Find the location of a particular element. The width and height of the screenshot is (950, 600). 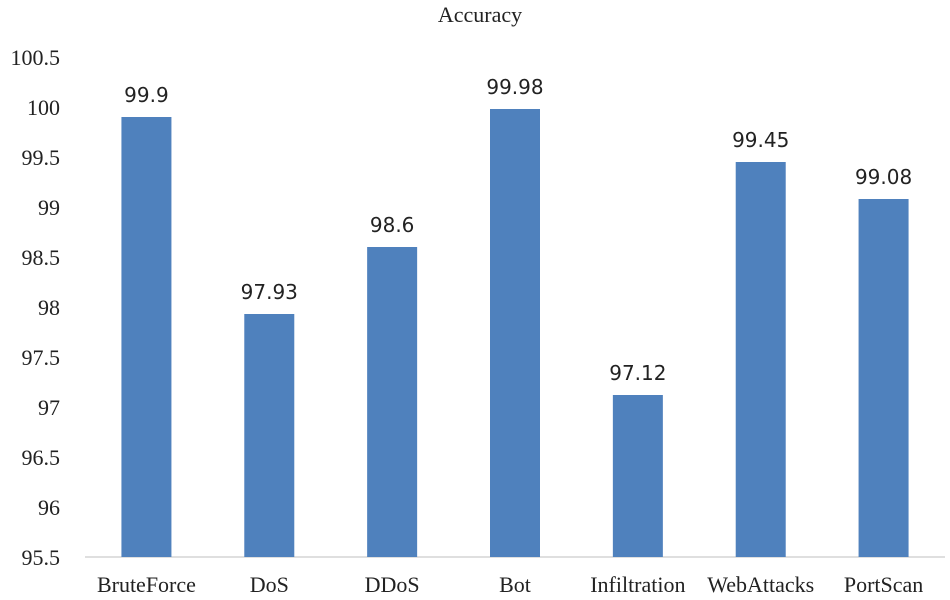

data-label-dos: 97.93 is located at coordinates (269, 292).